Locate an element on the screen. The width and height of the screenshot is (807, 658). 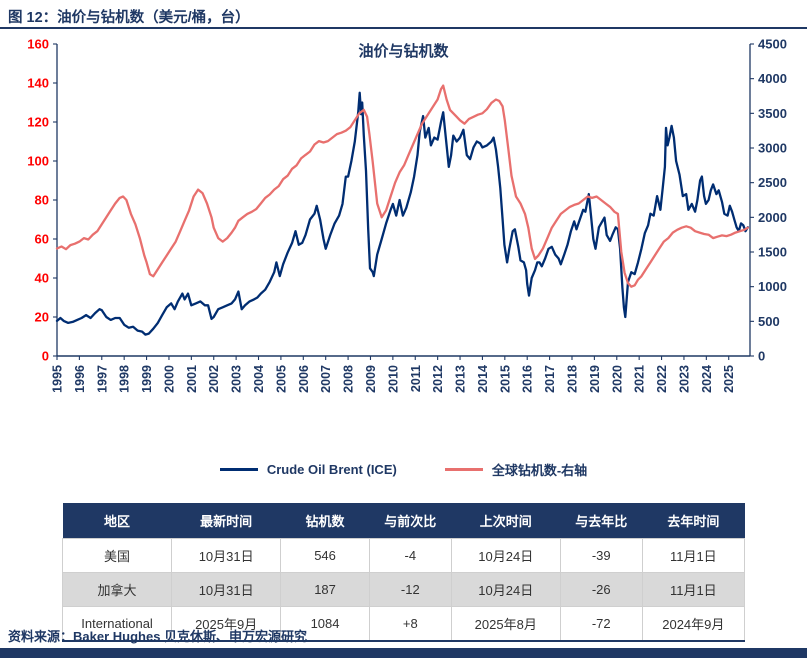
legend-item: 全球钻机数-右轴 is located at coordinates (516, 469).